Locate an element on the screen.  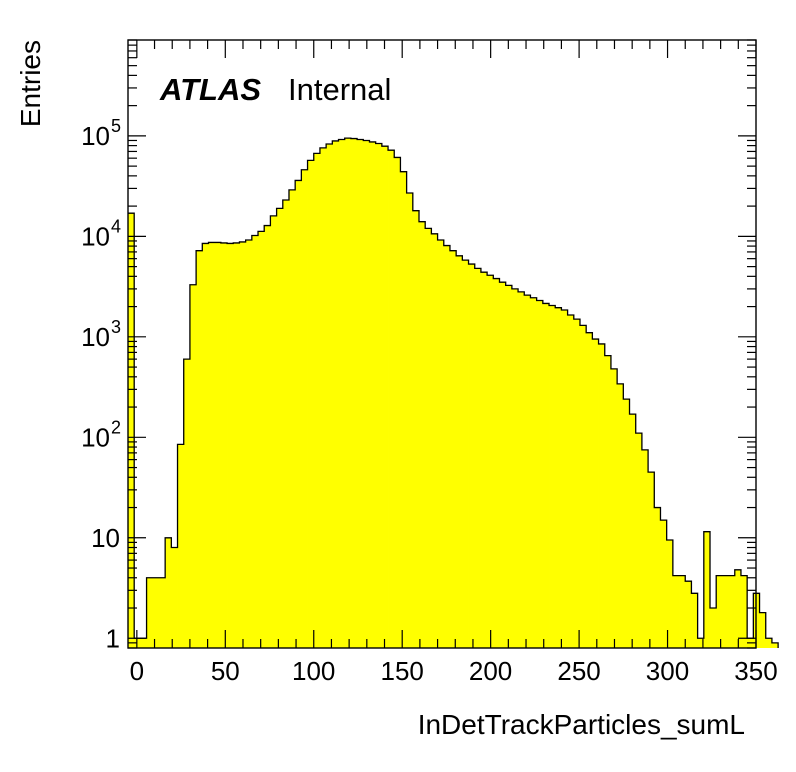
x-tick-label: 0 is located at coordinates (137, 671).